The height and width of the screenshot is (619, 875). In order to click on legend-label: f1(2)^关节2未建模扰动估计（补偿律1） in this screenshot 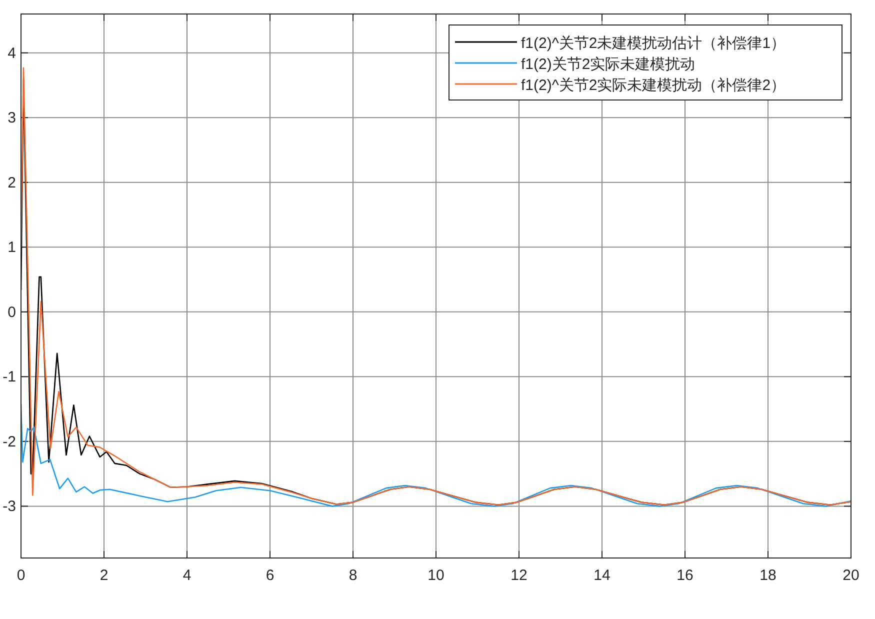, I will do `click(653, 43)`.